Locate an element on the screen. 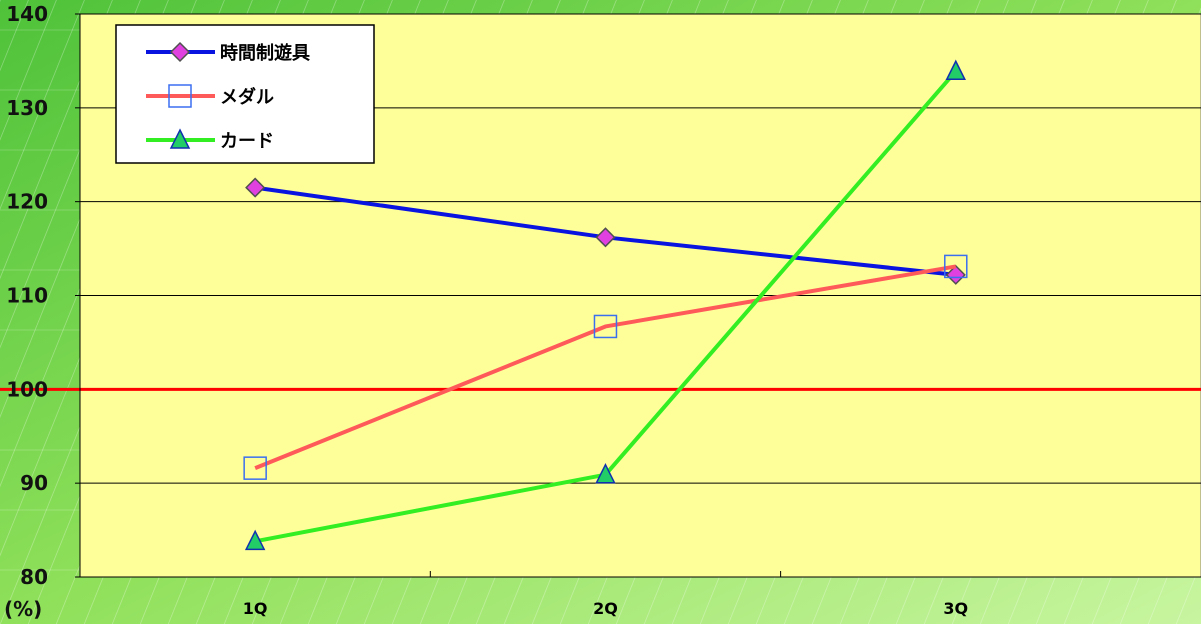 The height and width of the screenshot is (624, 1201). y-tick-label-100: 100 is located at coordinates (27, 389).